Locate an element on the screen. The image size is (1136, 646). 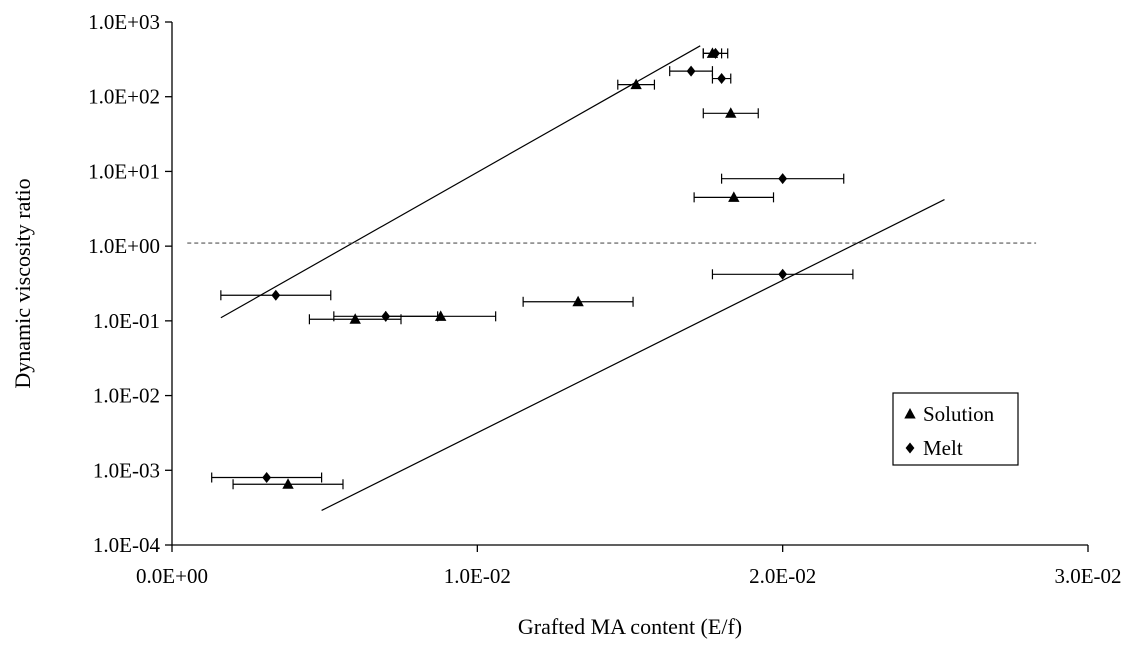
y-tick-label: 1.0E-01 is located at coordinates (126, 321).